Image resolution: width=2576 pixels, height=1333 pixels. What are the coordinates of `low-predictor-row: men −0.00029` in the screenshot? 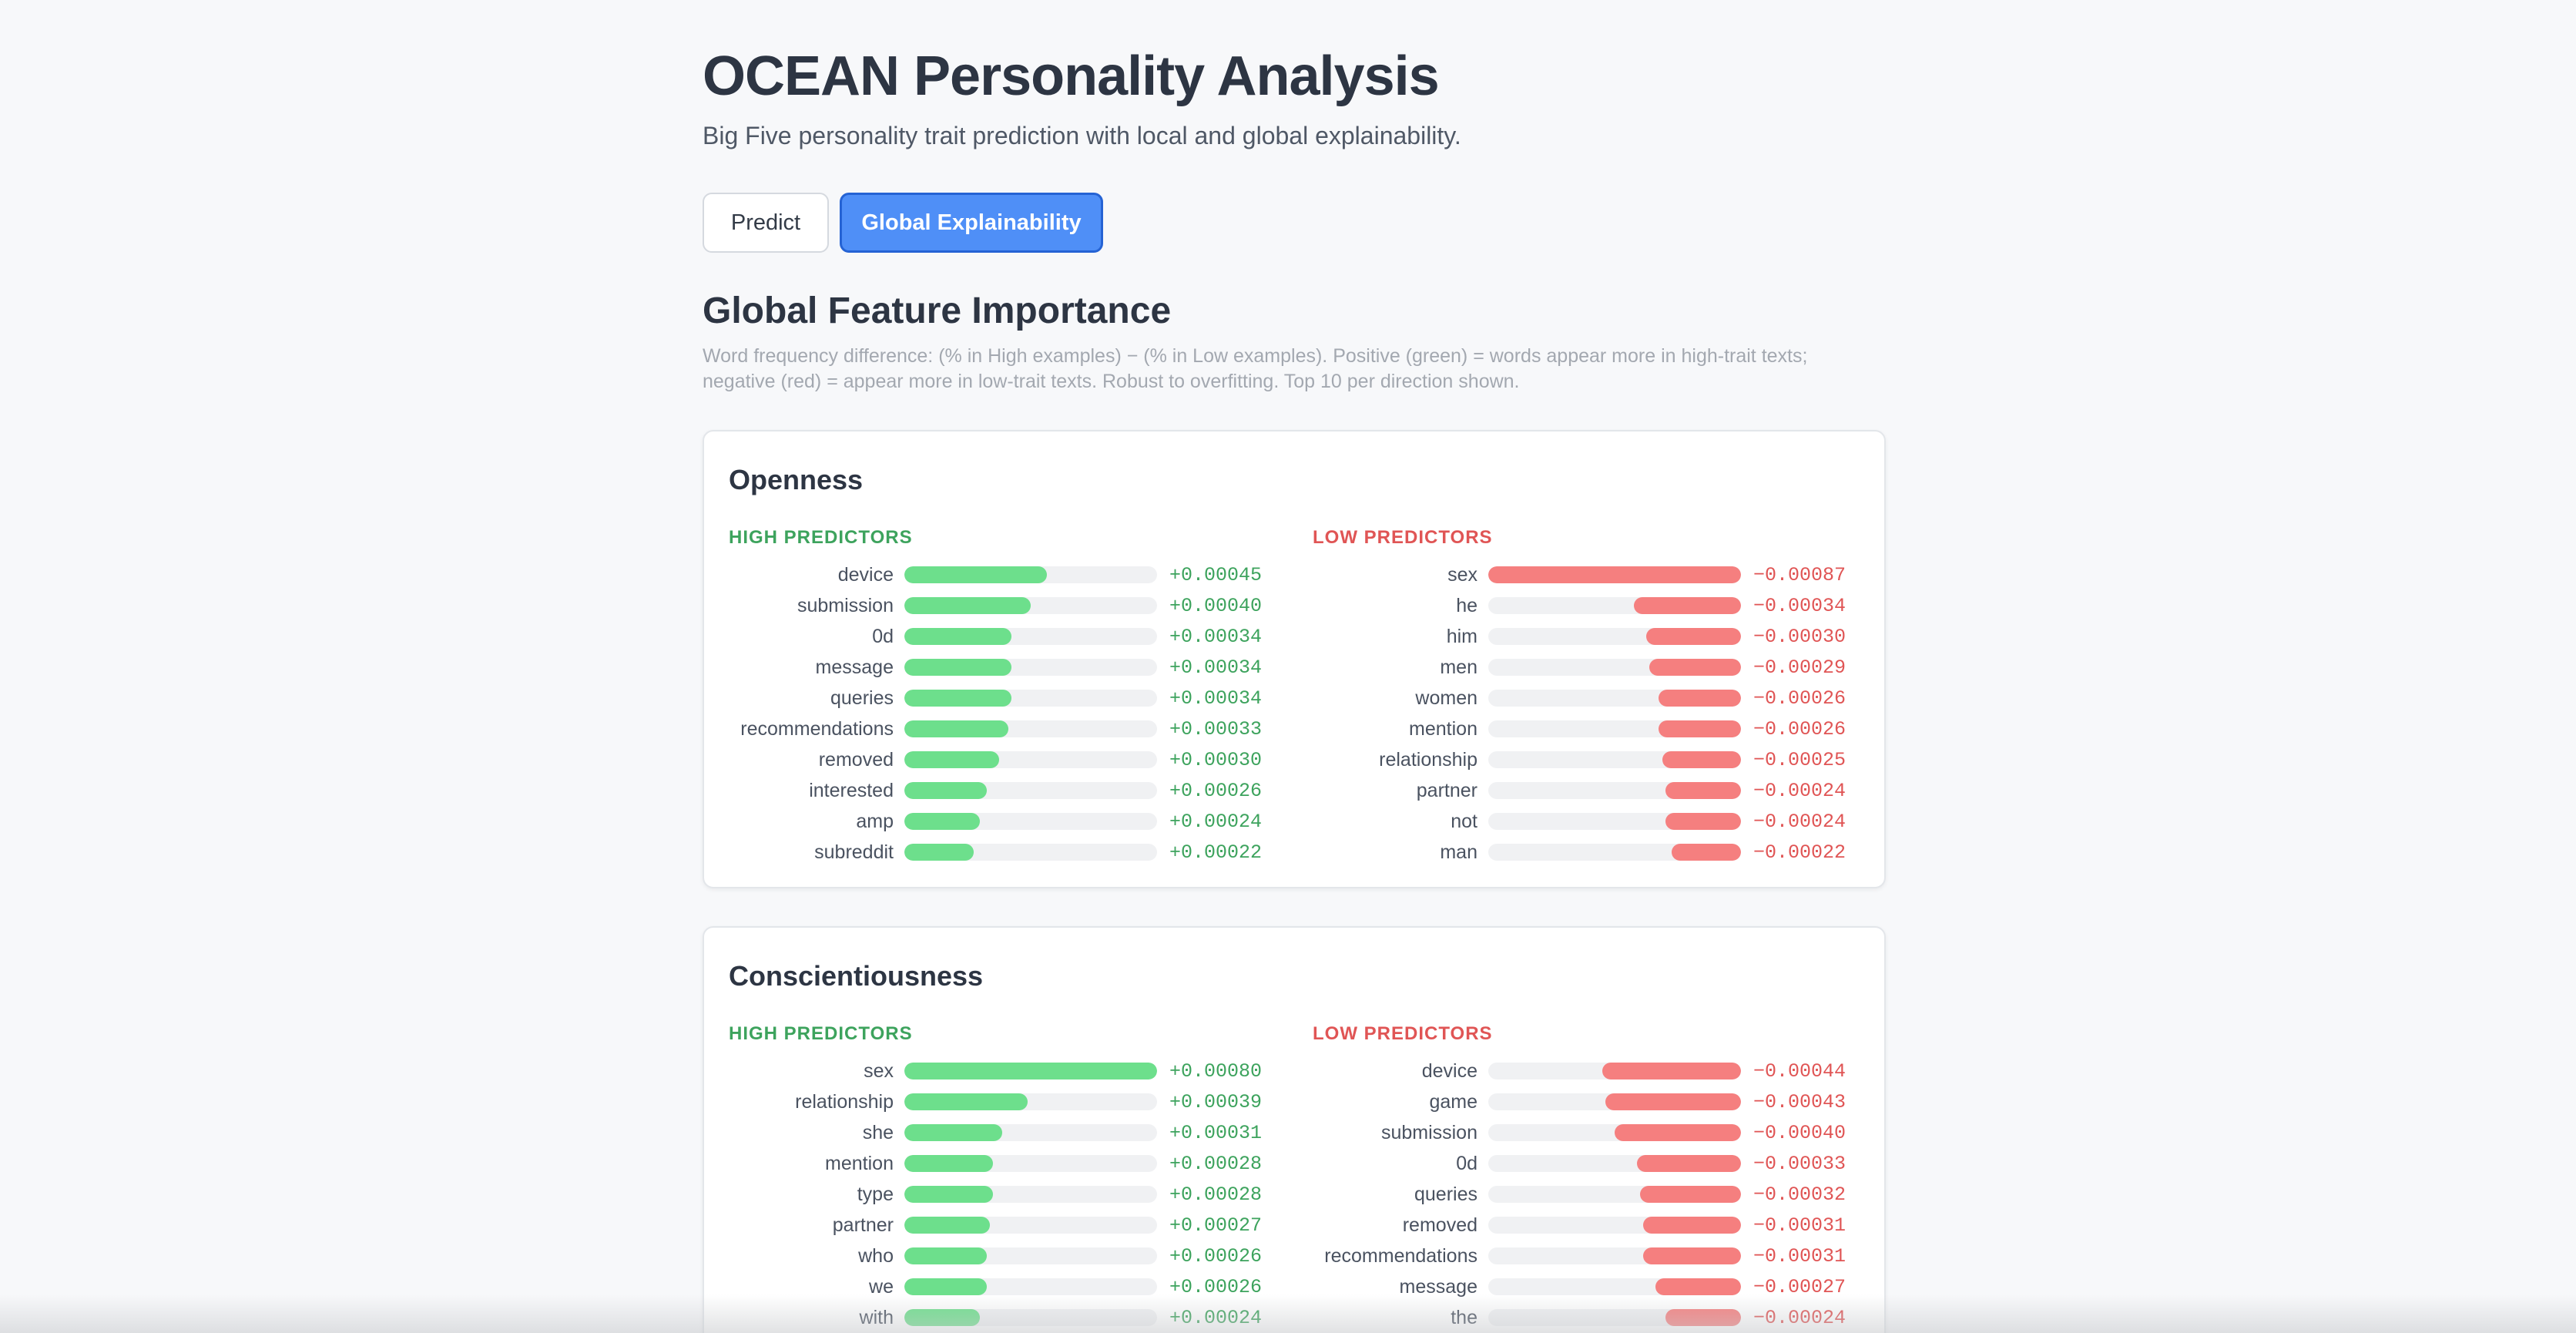 It's located at (1582, 667).